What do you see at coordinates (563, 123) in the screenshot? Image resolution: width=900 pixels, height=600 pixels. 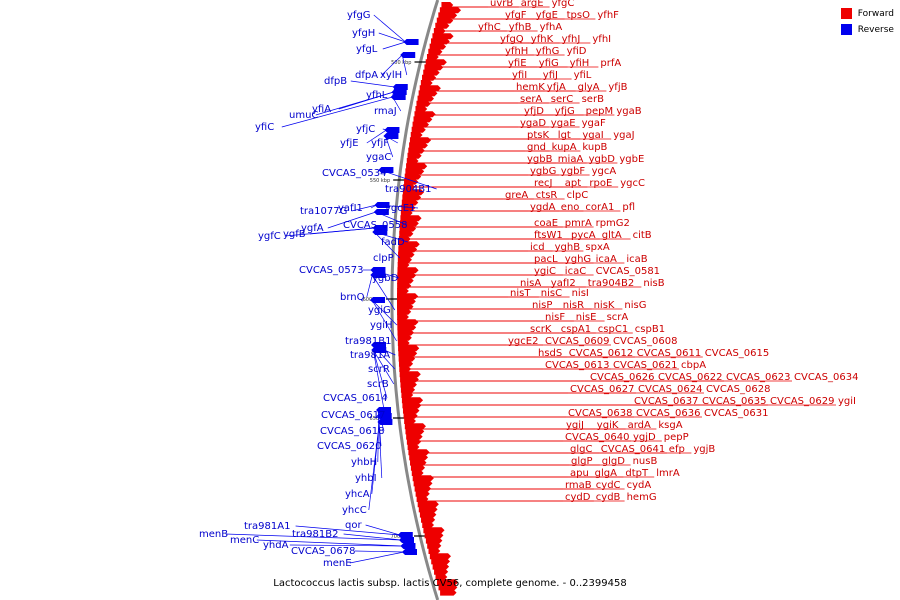 I see `forward-gene-label: ygaE` at bounding box center [563, 123].